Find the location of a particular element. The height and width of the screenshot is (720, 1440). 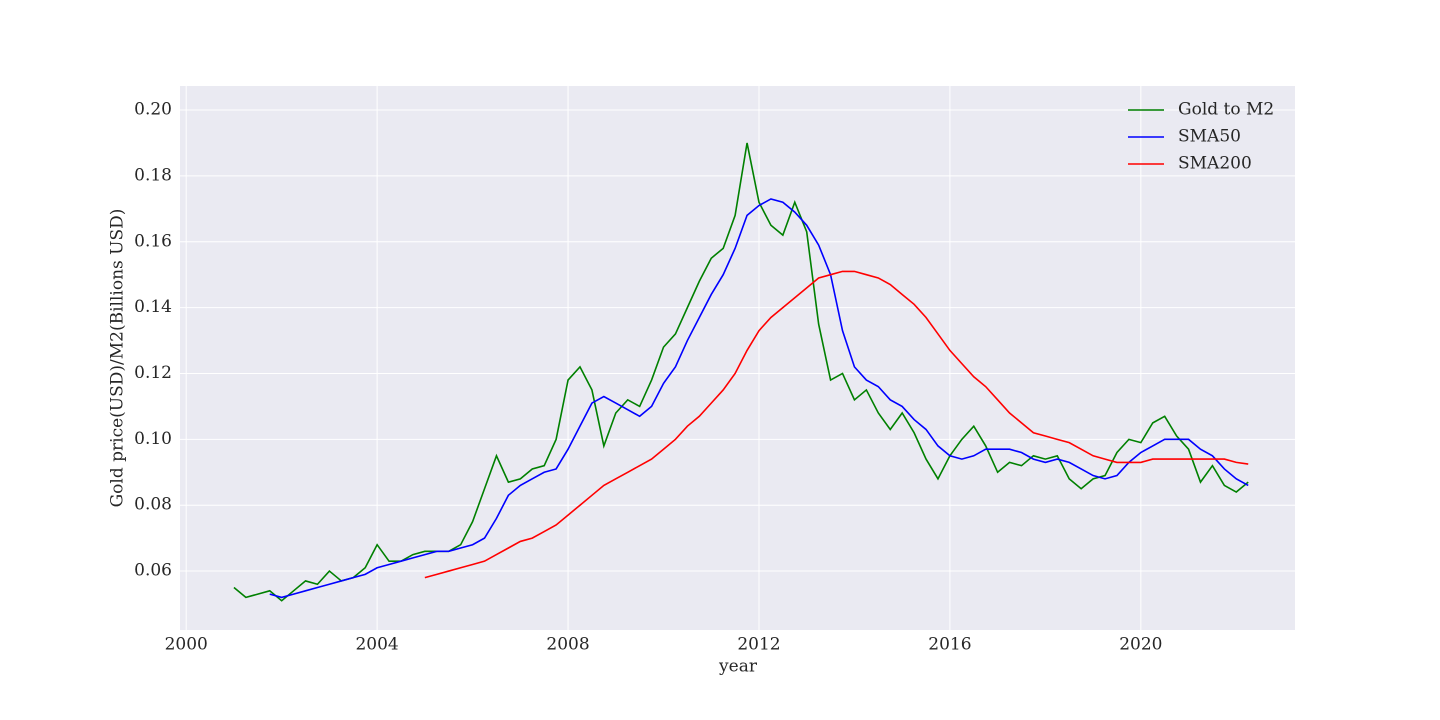

y-tick-label: 0.10 is located at coordinates (153, 439).